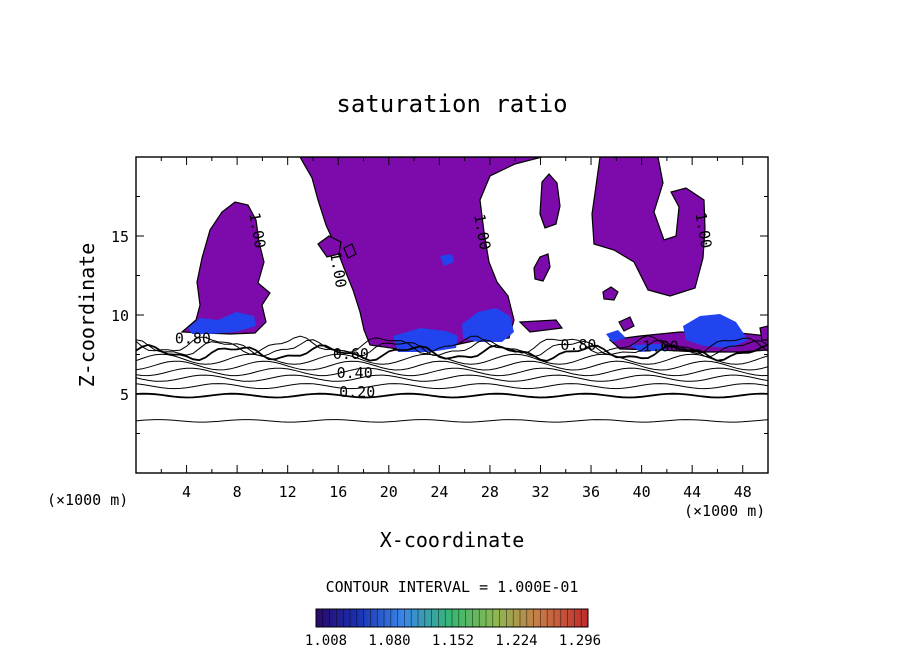 The width and height of the screenshot is (904, 654). What do you see at coordinates (642, 492) in the screenshot?
I see `x-tick-label: 40` at bounding box center [642, 492].